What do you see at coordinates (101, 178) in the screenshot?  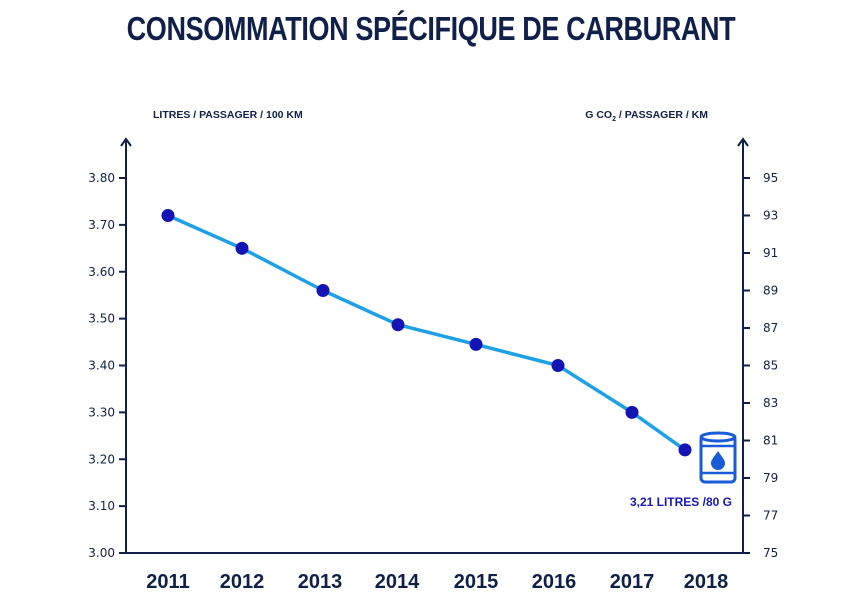 I see `left-tick-label: 3.80` at bounding box center [101, 178].